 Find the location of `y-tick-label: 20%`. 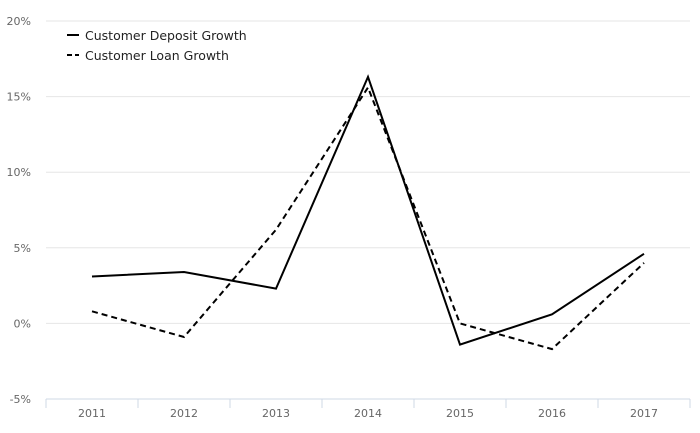

y-tick-label: 20% is located at coordinates (19, 21).